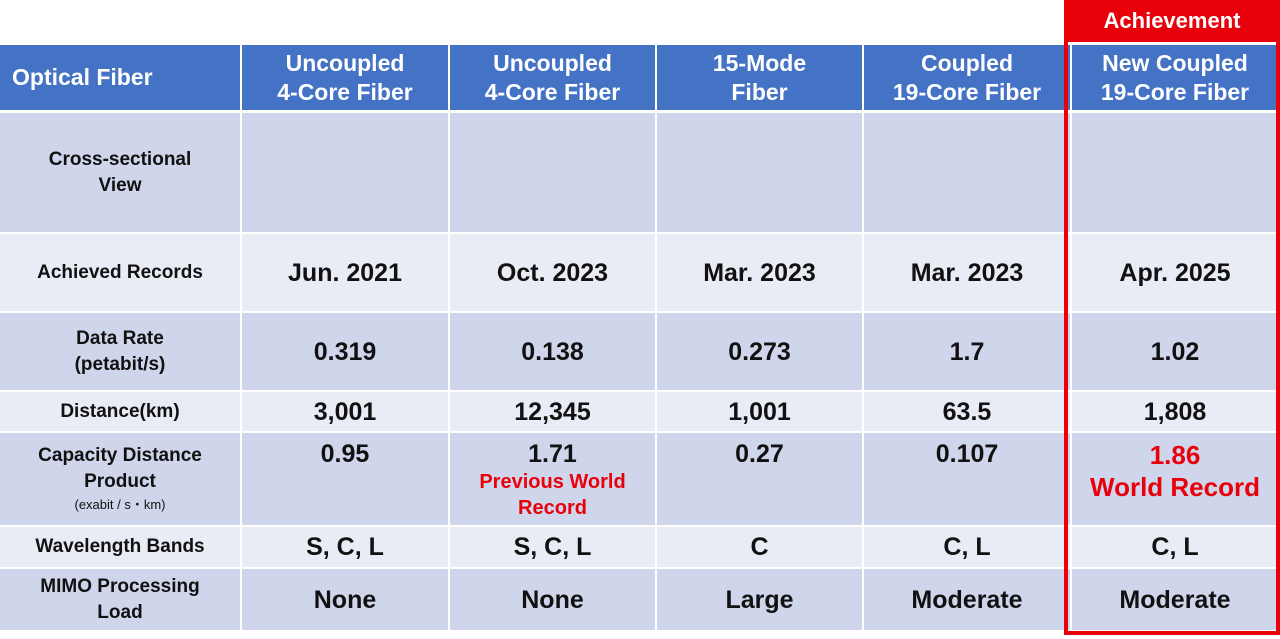 Image resolution: width=1280 pixels, height=639 pixels. I want to click on header-cell: Coupled 19-Core Fiber, so click(967, 77).